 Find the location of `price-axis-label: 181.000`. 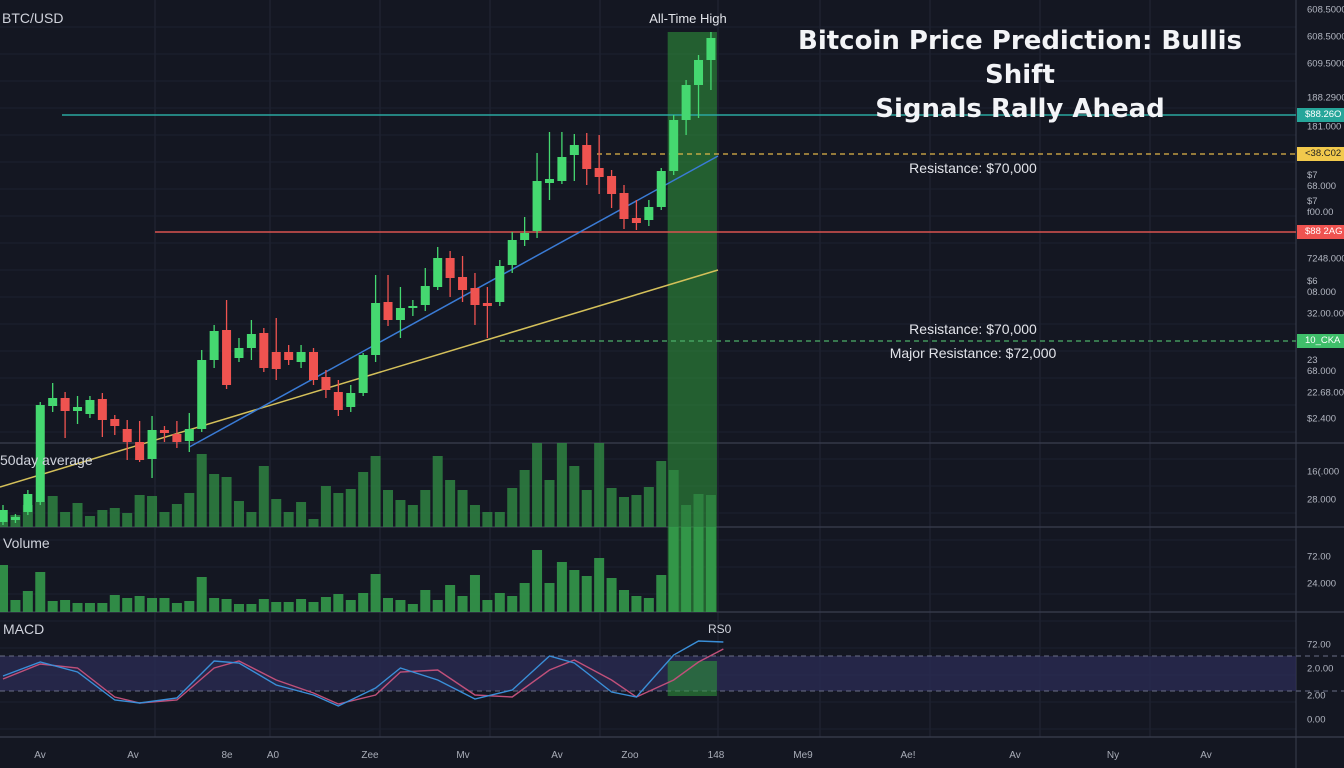

price-axis-label: 181.000 is located at coordinates (1324, 127).